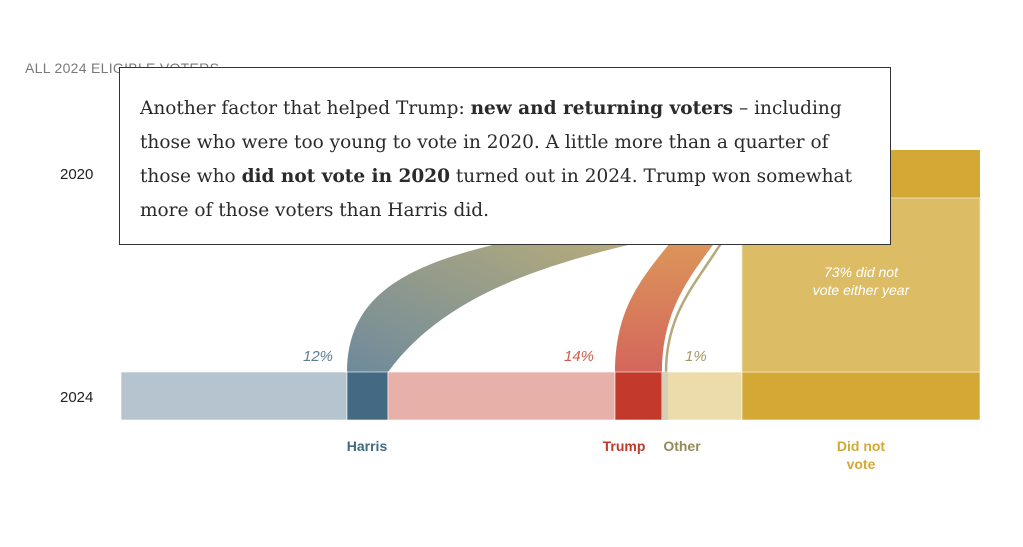 Image resolution: width=1023 pixels, height=547 pixels. Describe the element at coordinates (861, 281) in the screenshot. I see `did-not-vote-annotation: 73% did not vote either year` at that location.